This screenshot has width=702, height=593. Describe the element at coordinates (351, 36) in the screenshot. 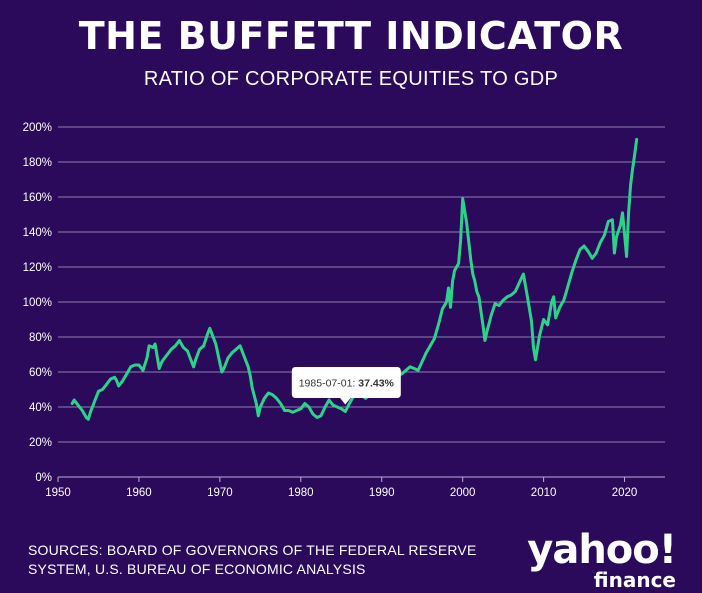

I see `chart-title: THE BUFFETT INDICATOR` at that location.